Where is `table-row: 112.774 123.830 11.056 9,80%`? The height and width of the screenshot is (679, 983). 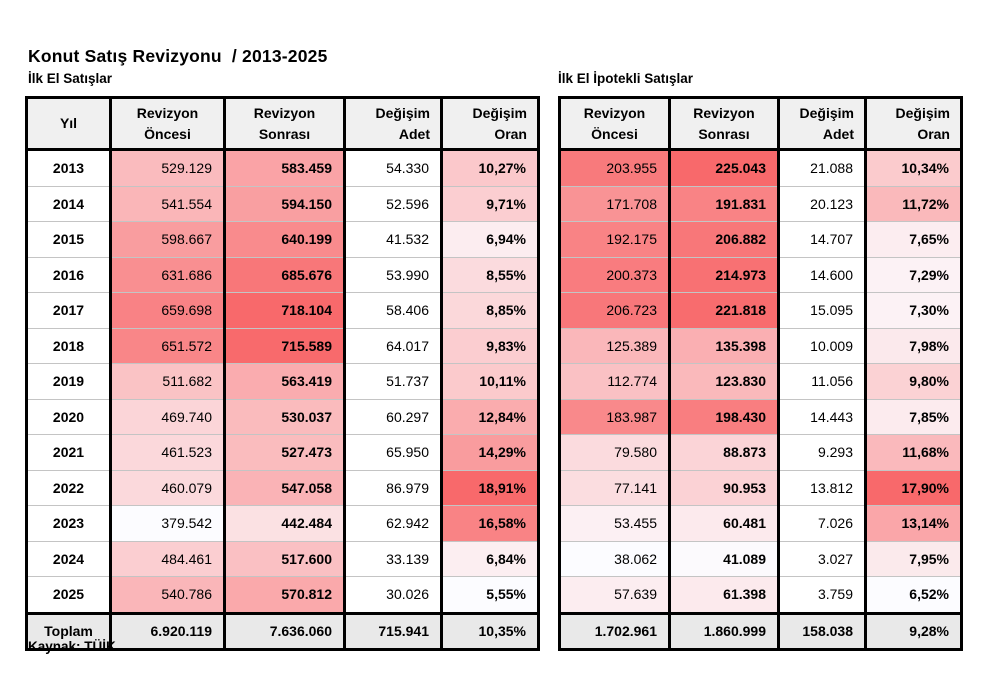 table-row: 112.774 123.830 11.056 9,80% is located at coordinates (760, 381).